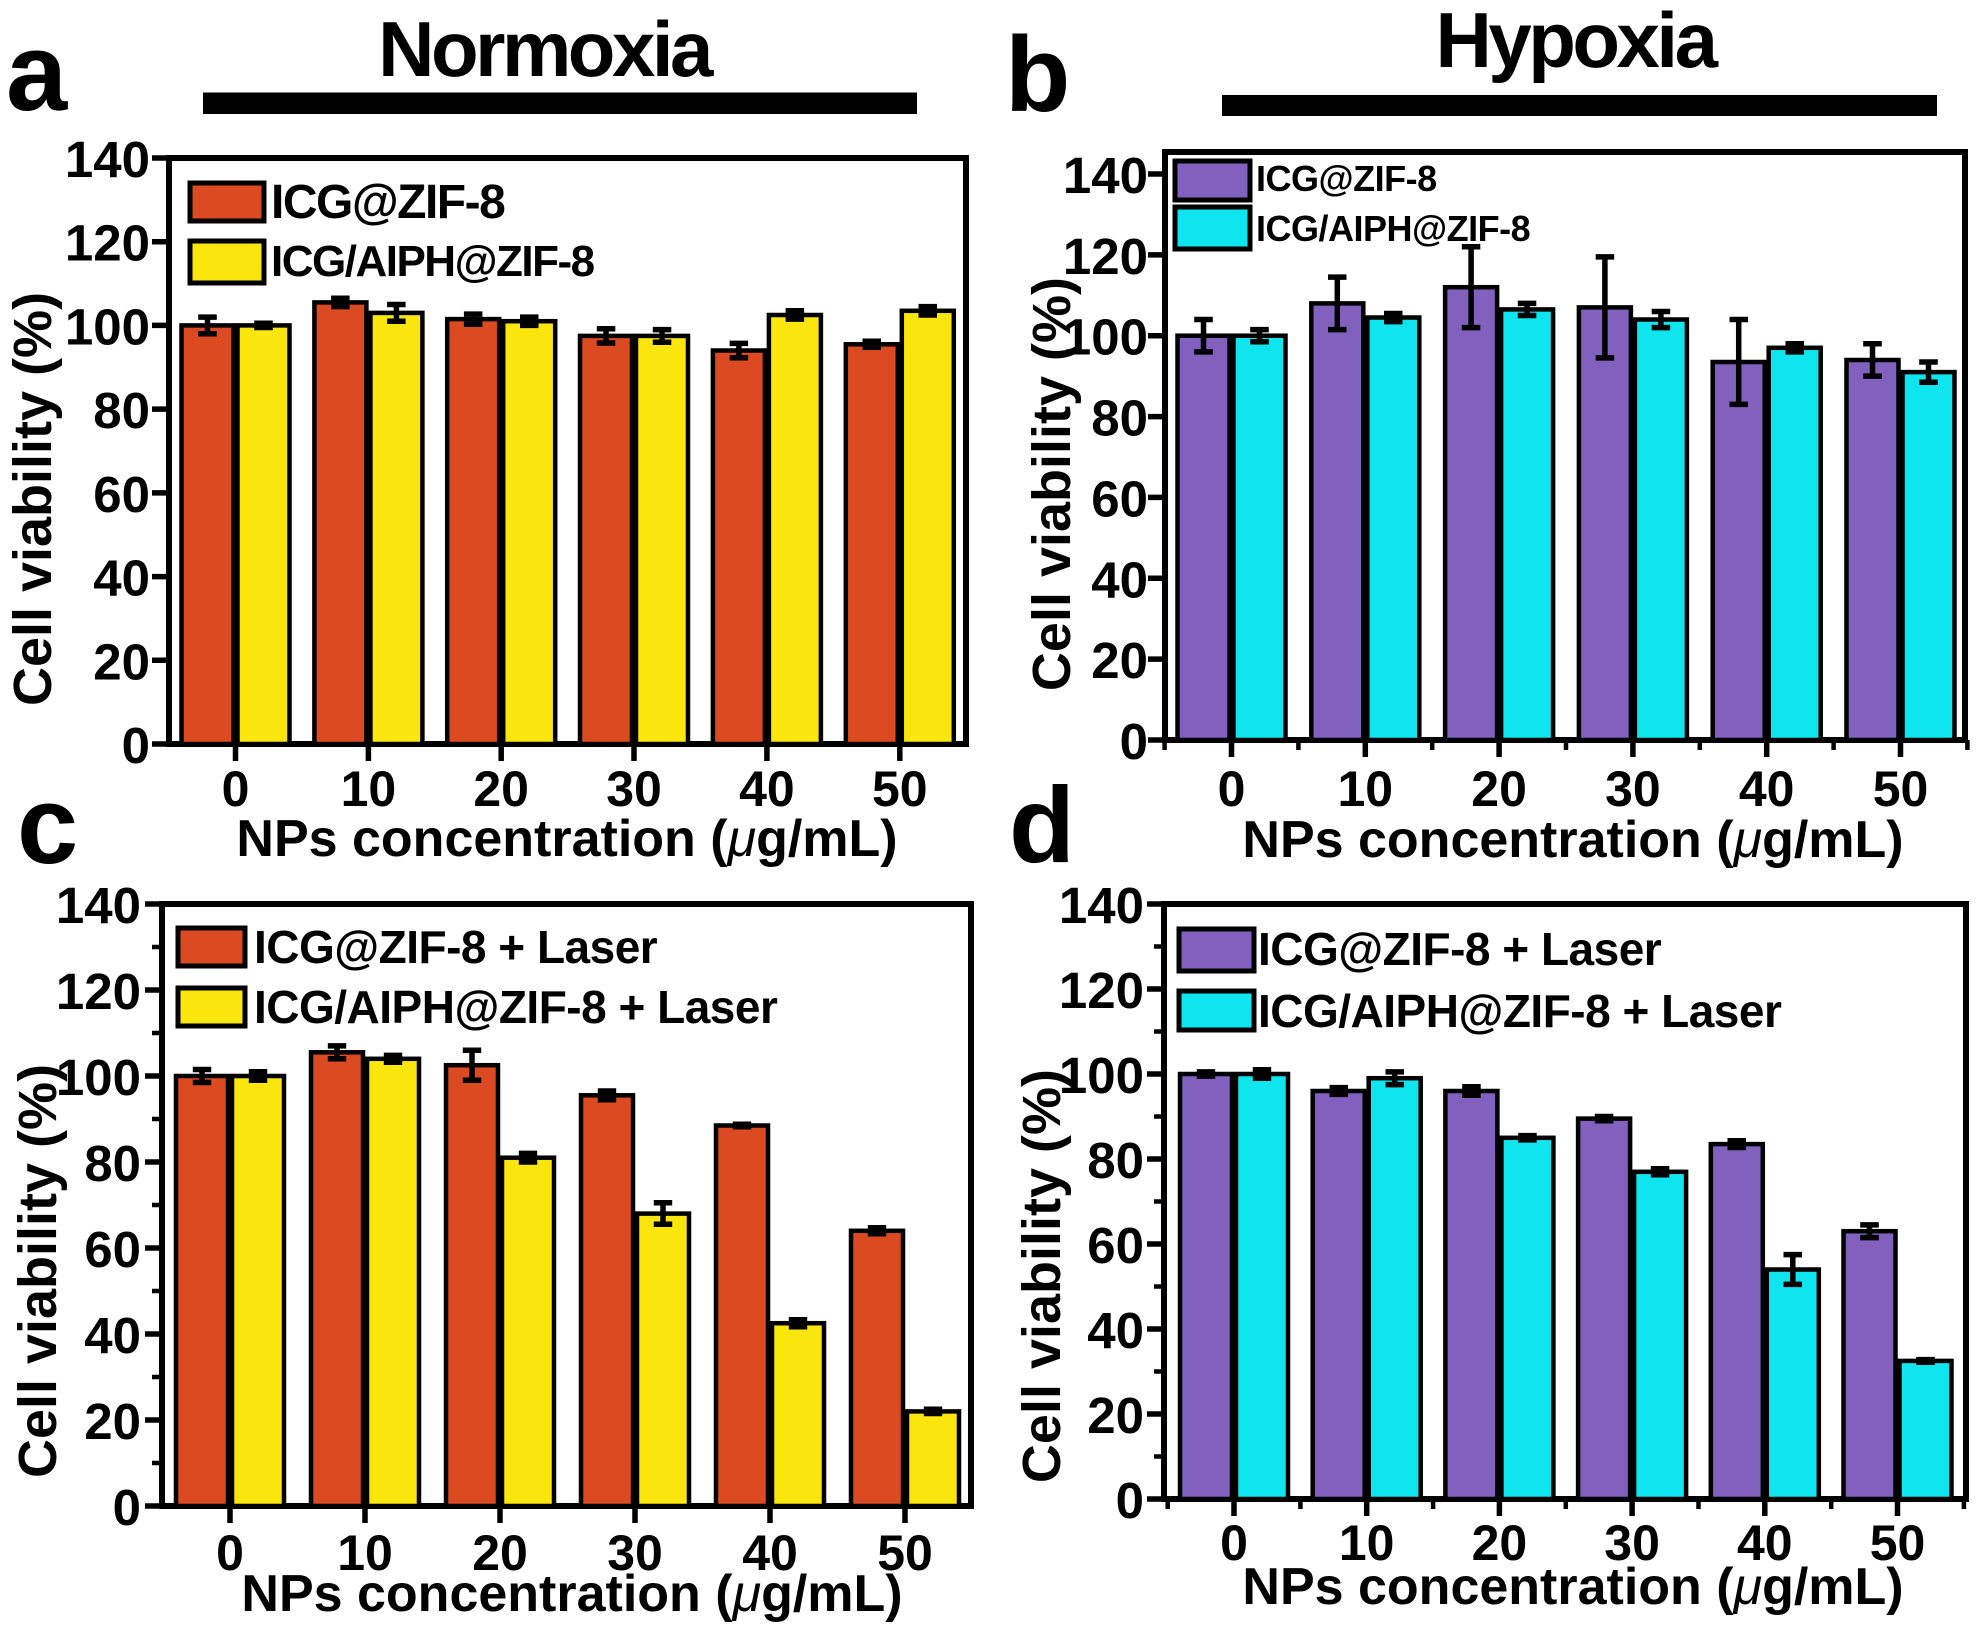  Describe the element at coordinates (1037, 74) in the screenshot. I see `svg-text: b` at that location.